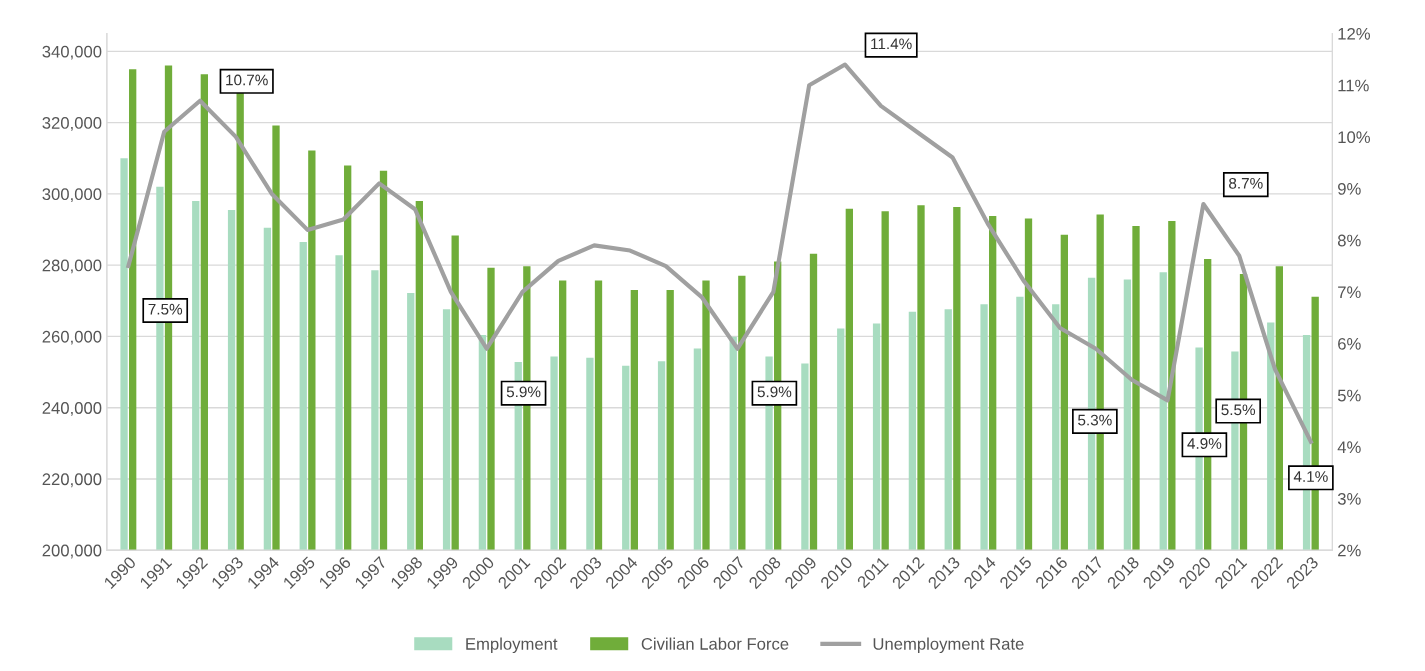 This screenshot has width=1425, height=671. Describe the element at coordinates (72, 266) in the screenshot. I see `y-tick-label: 280,000` at that location.